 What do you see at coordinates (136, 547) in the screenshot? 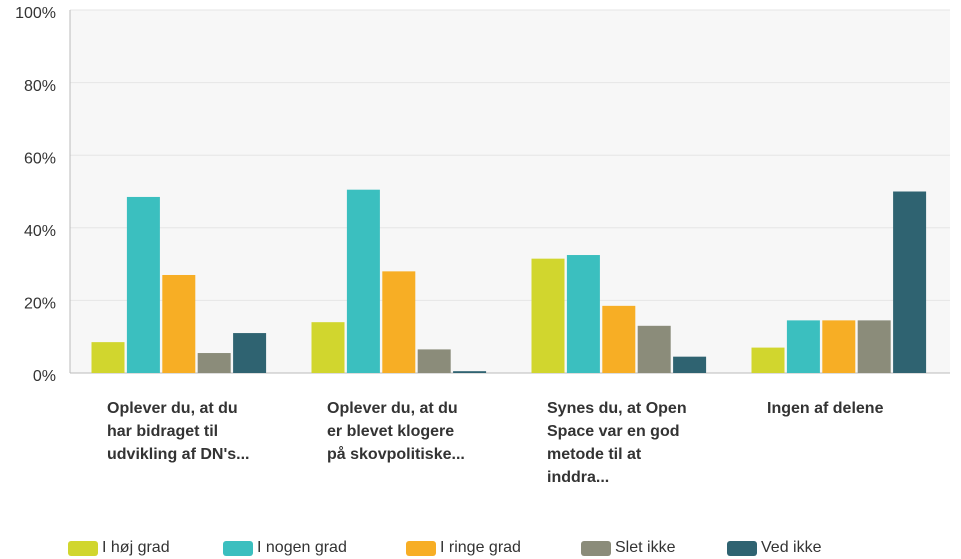
I see `legend-label: I høj grad` at bounding box center [136, 547].